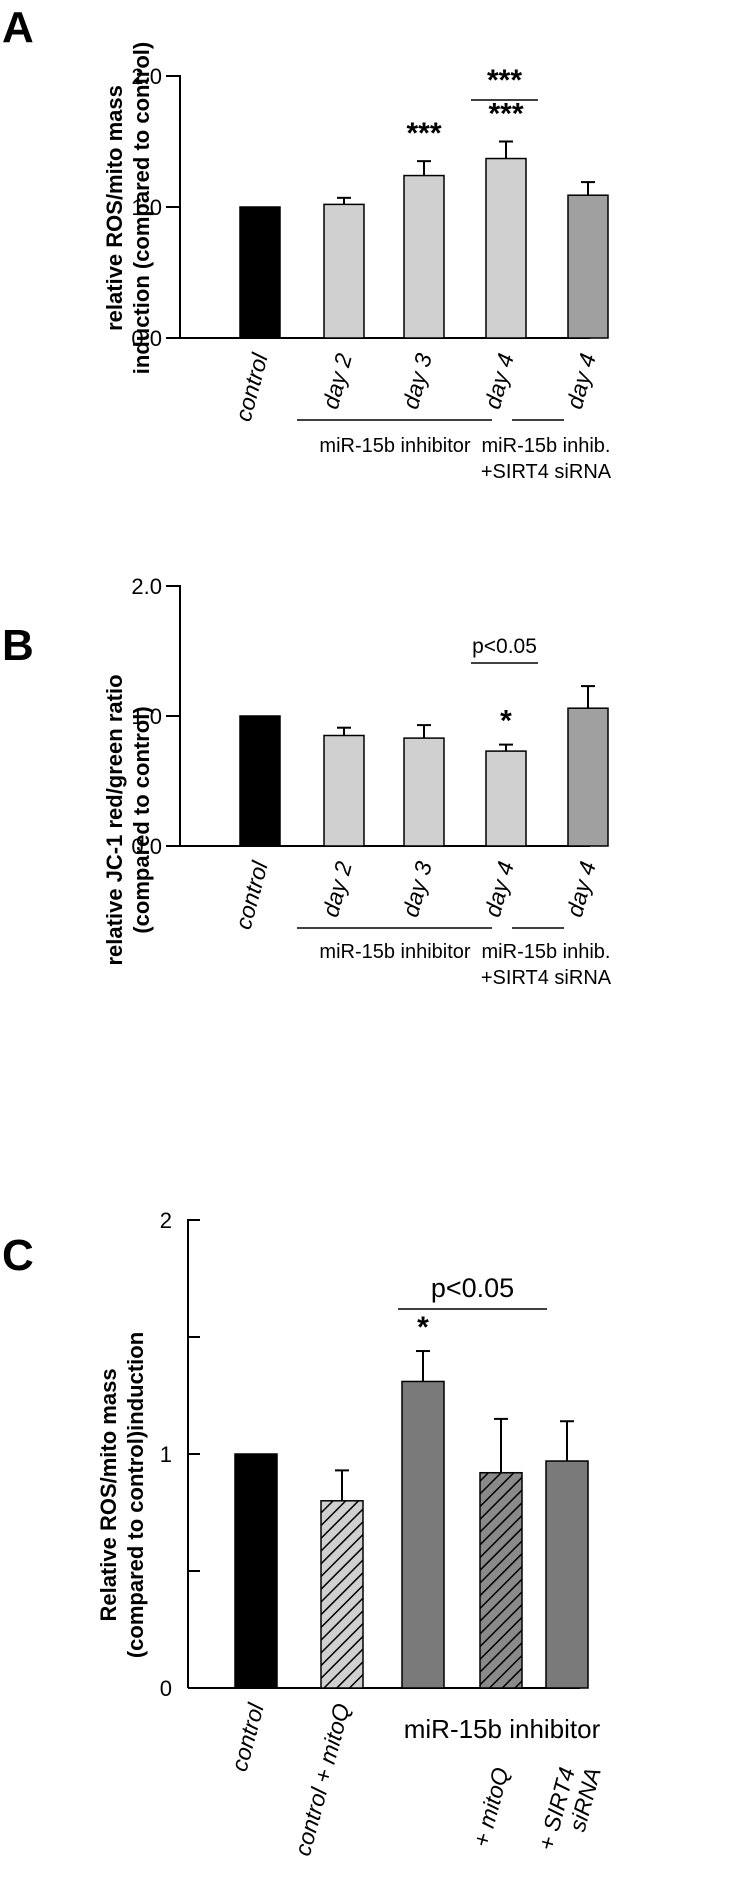  I want to click on y-tick-label: 0, so click(166, 1688).